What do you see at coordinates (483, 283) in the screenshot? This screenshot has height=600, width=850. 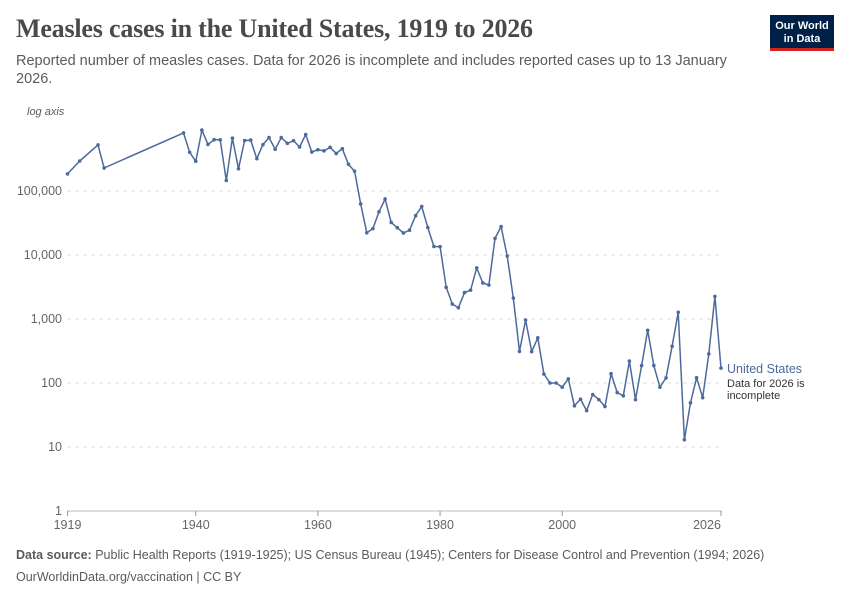 I see `data-point-1987` at bounding box center [483, 283].